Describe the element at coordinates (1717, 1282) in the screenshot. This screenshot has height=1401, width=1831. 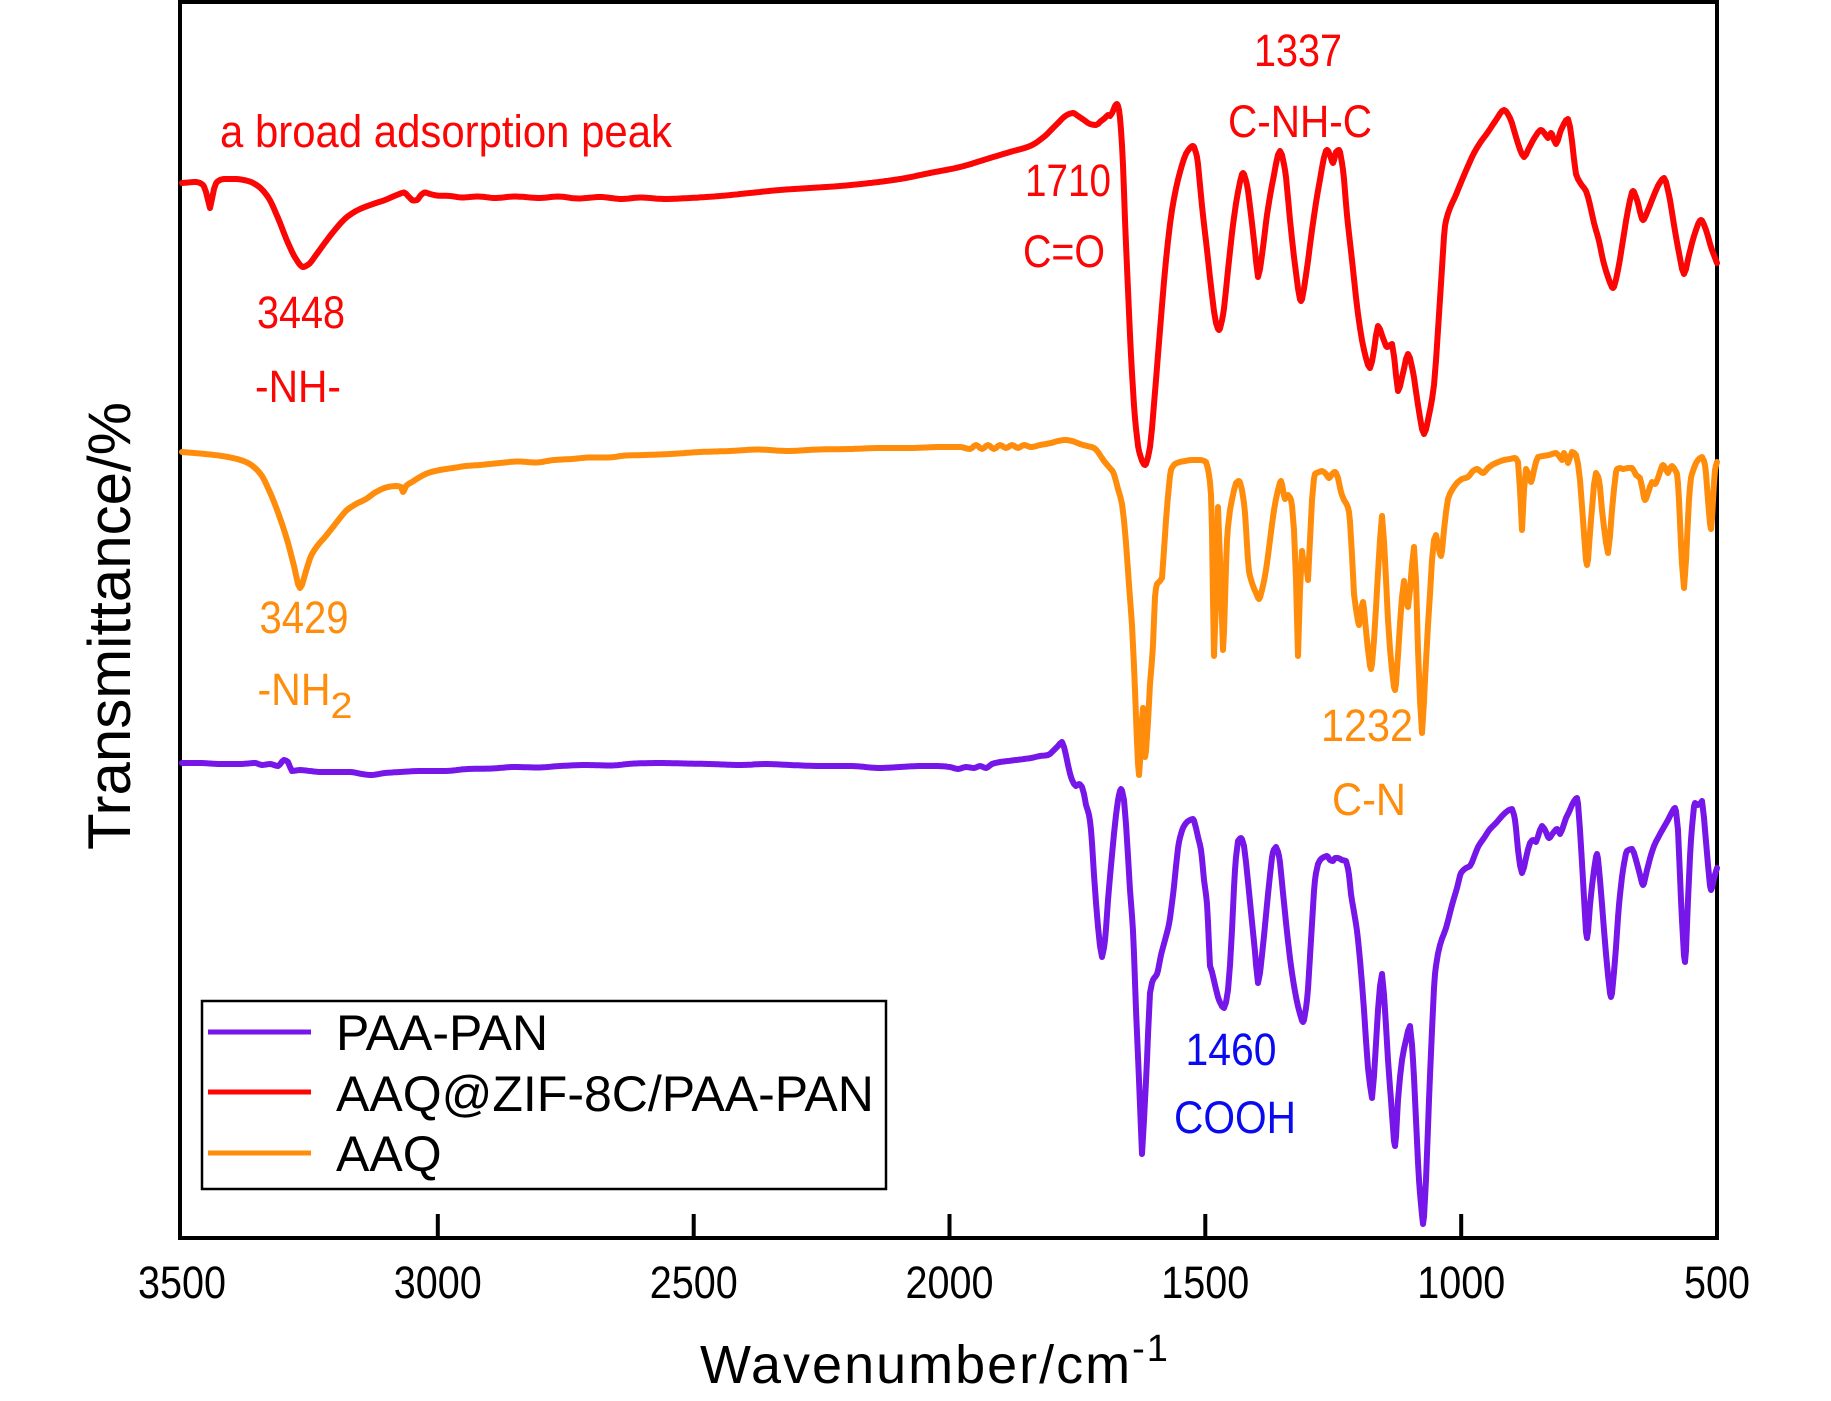
I see `svg-text: 500` at that location.